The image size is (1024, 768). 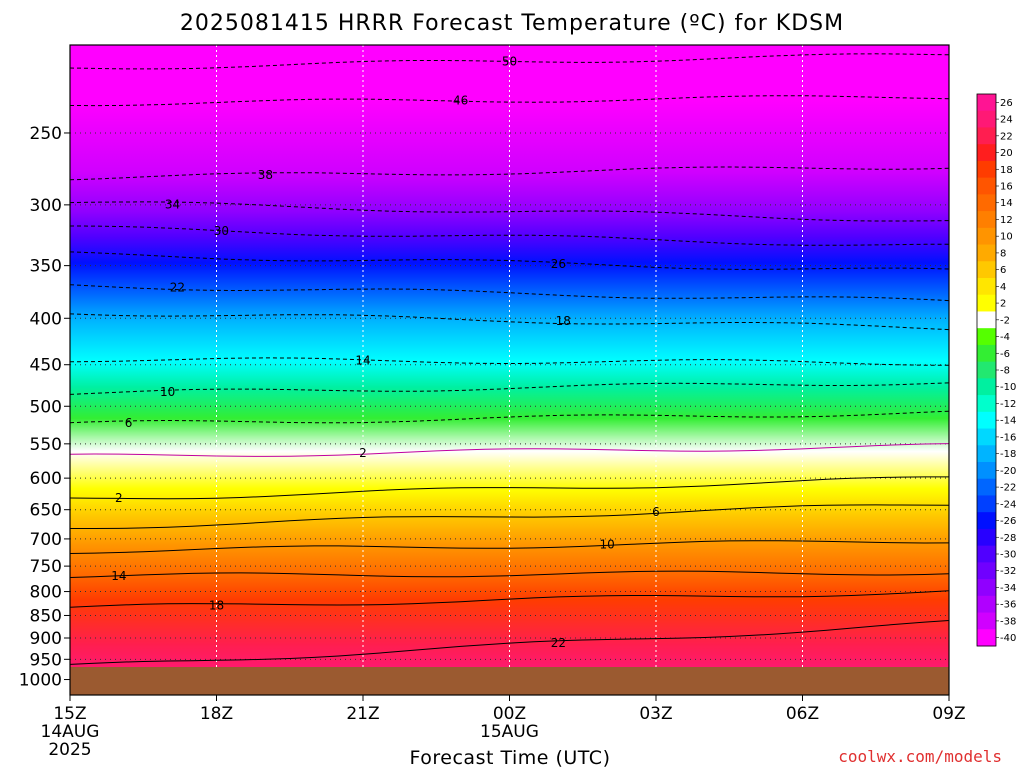 I want to click on y-tick-label: 500, so click(x=46, y=407).